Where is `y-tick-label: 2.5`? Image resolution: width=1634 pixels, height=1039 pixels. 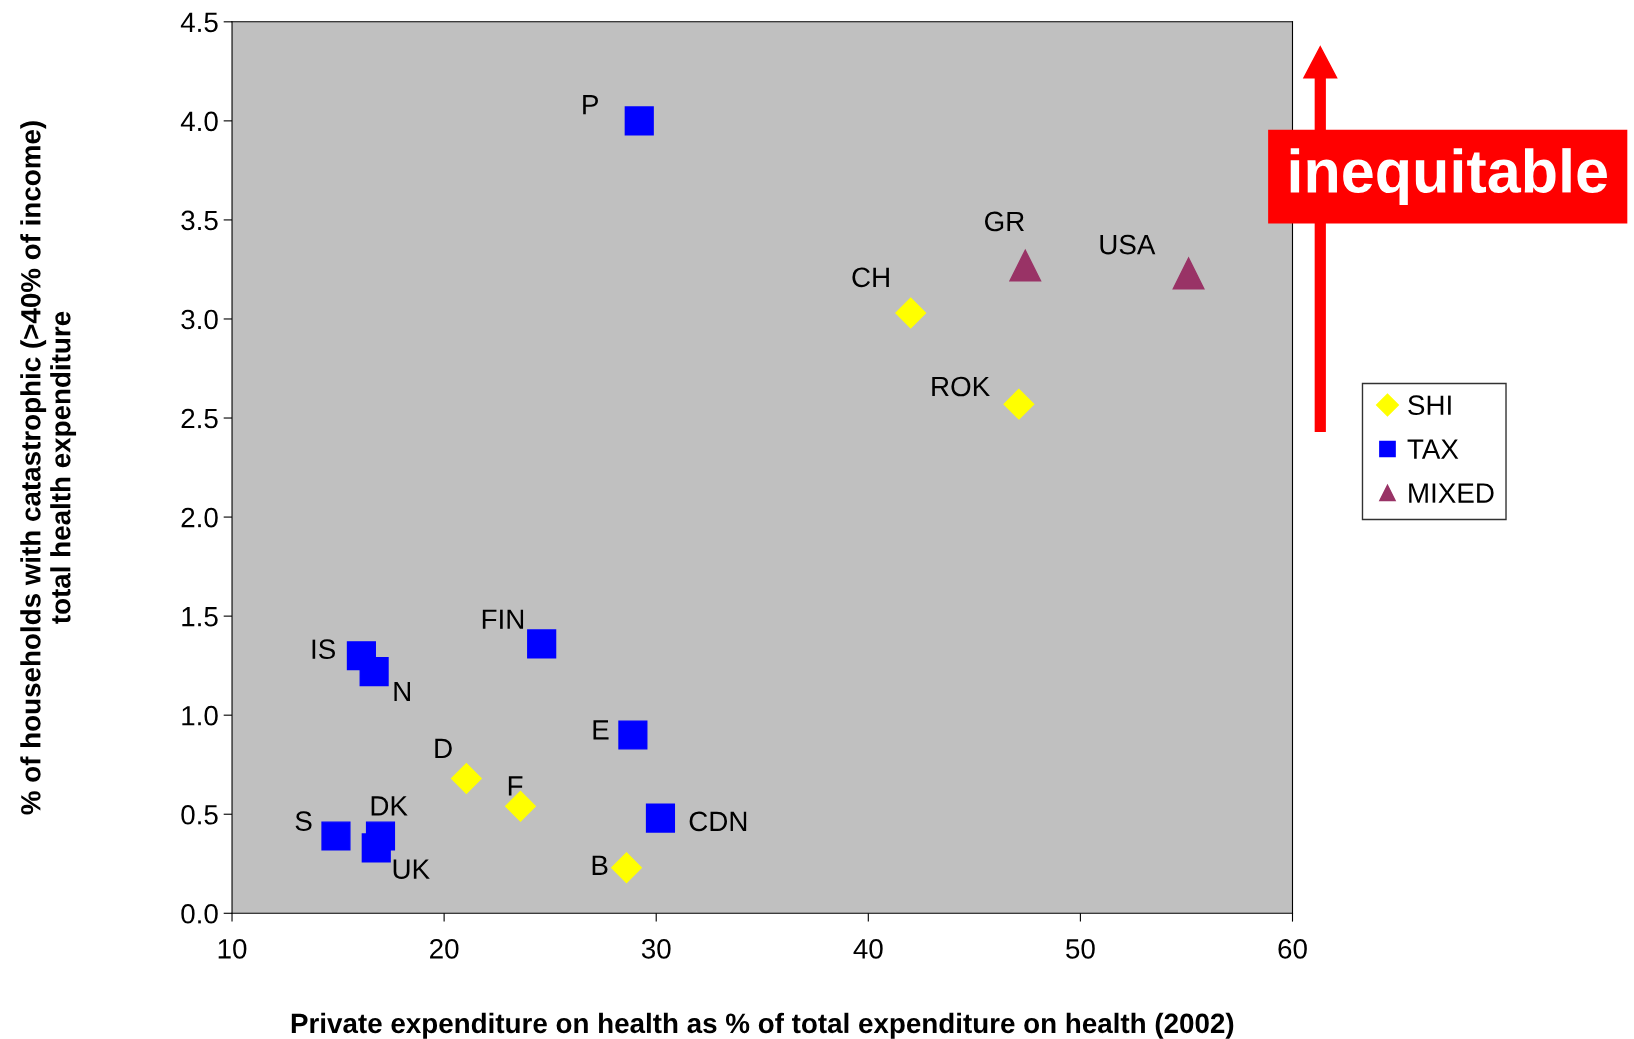
y-tick-label: 2.5 is located at coordinates (199, 418).